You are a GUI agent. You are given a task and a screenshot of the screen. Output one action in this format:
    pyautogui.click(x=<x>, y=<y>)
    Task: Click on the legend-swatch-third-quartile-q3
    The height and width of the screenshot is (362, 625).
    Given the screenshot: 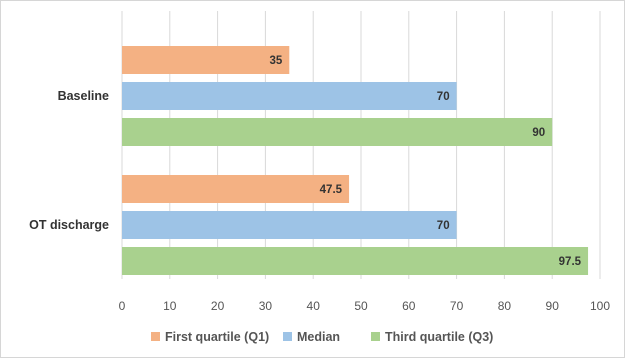 What is the action you would take?
    pyautogui.click(x=375, y=336)
    